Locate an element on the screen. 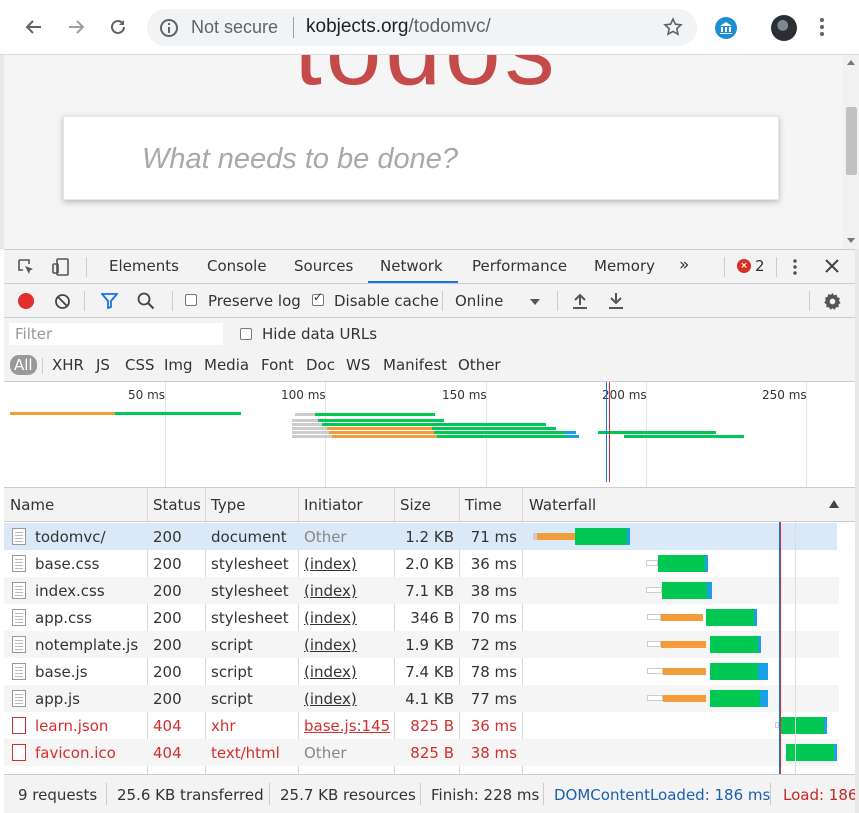  request-name: base.js is located at coordinates (61, 672).